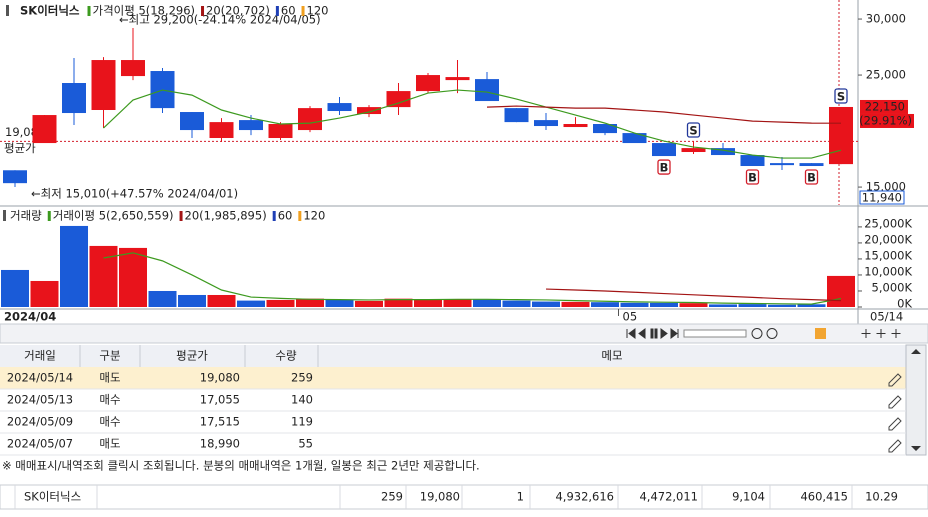  Describe the element at coordinates (881, 333) in the screenshot. I see `crosshair-tools` at that location.